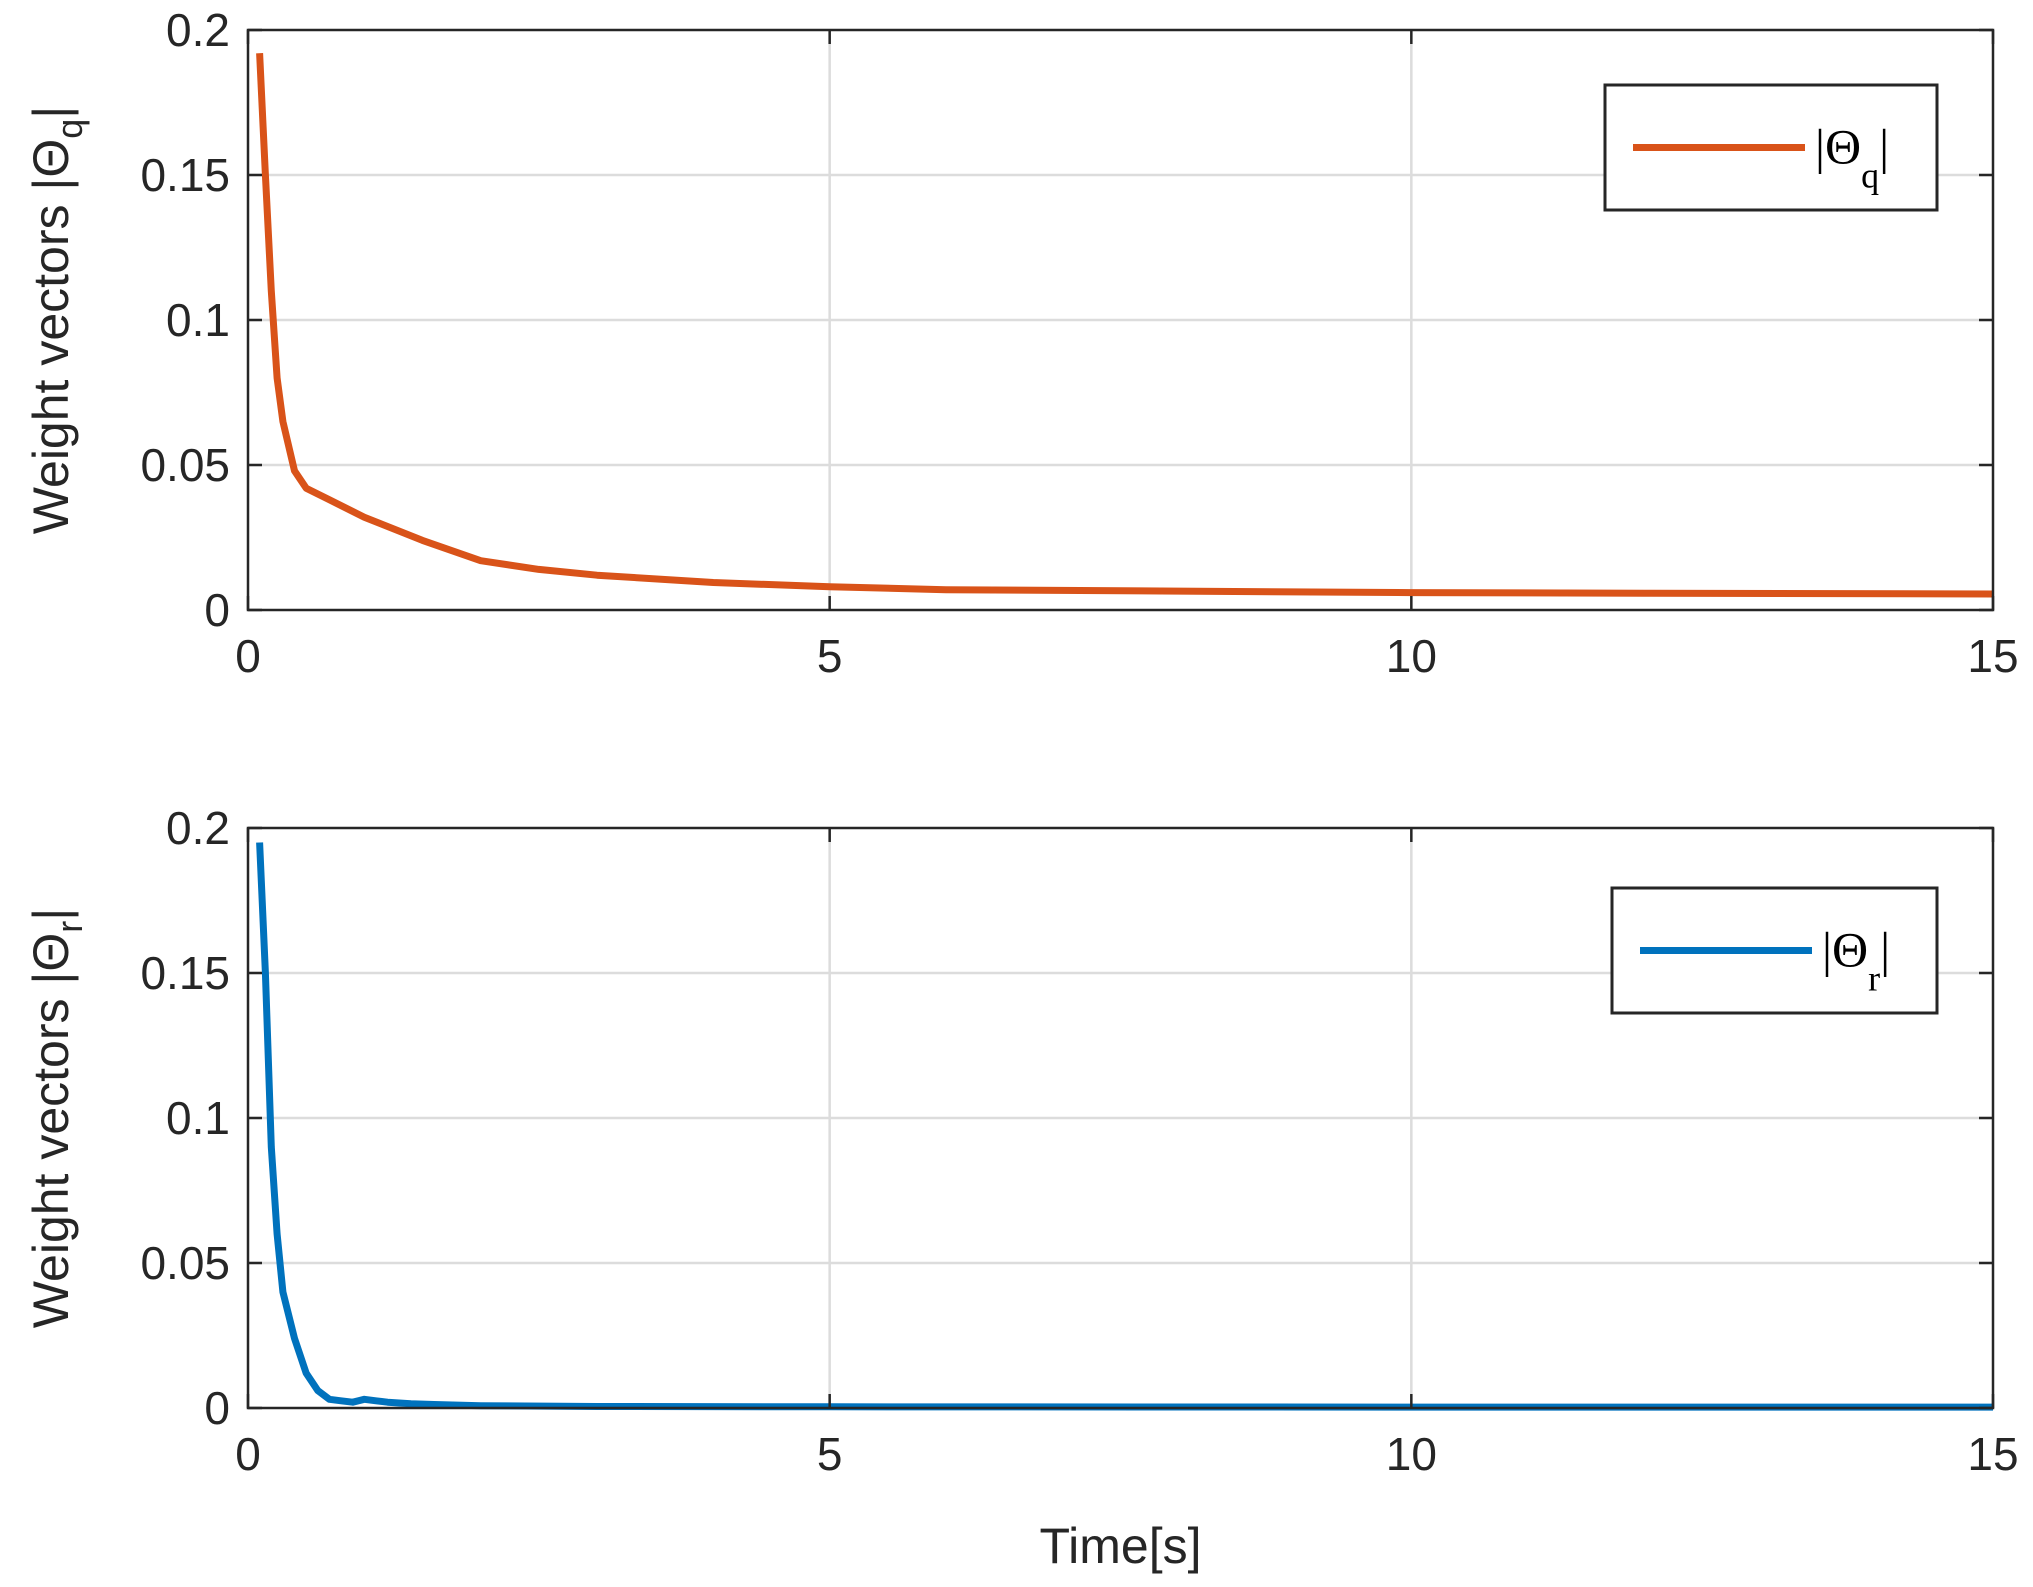 This screenshot has width=2033, height=1587. I want to click on x-axis-label: Time[s], so click(1120, 1546).